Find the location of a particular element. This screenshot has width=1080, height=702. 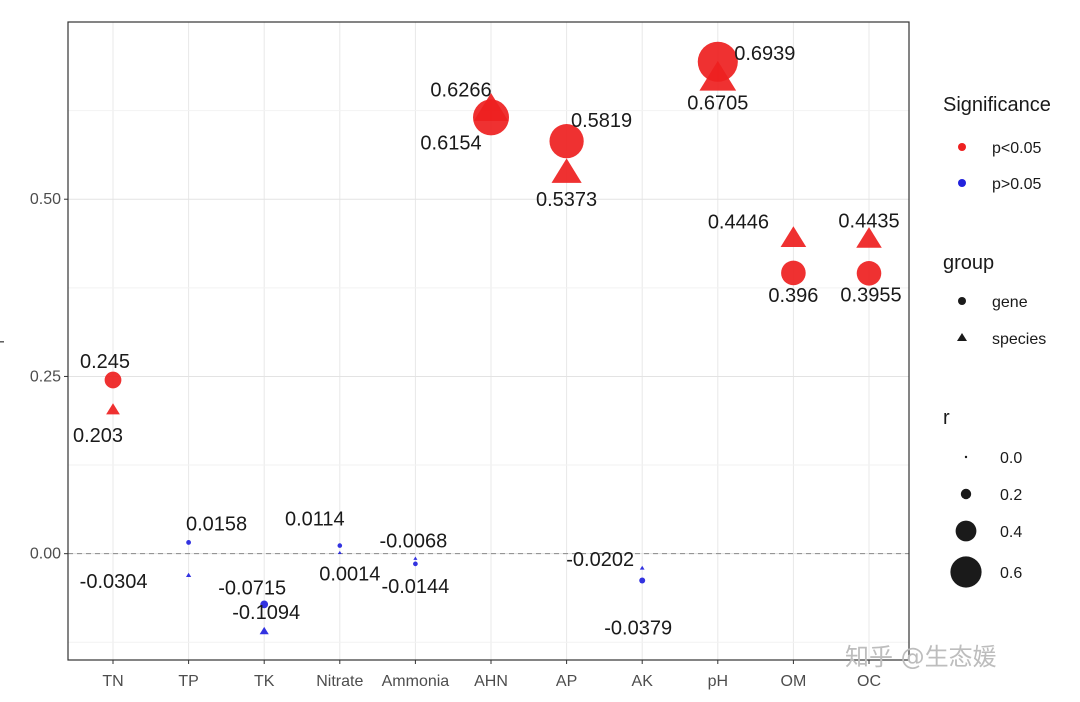

x-tick-label-tp: TP is located at coordinates (188, 681).